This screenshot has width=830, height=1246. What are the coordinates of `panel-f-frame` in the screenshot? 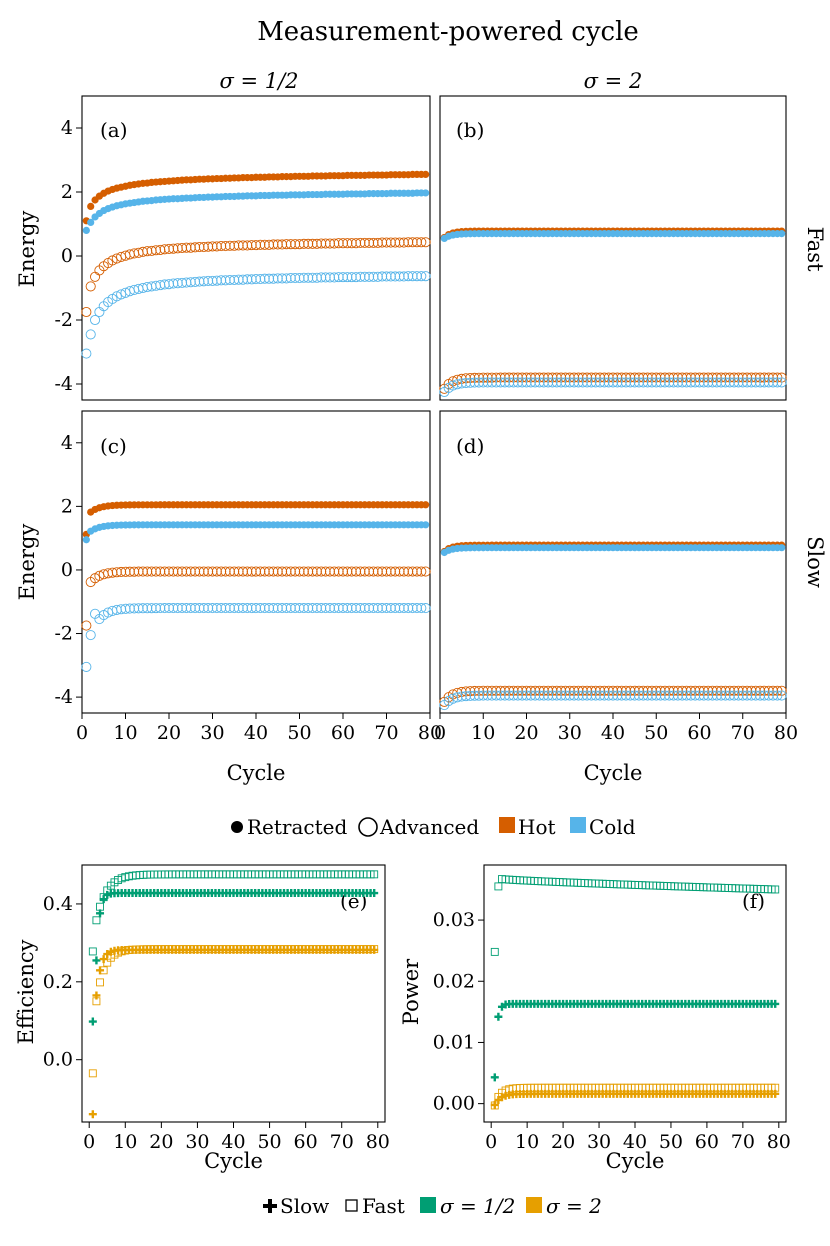 It's located at (635, 993).